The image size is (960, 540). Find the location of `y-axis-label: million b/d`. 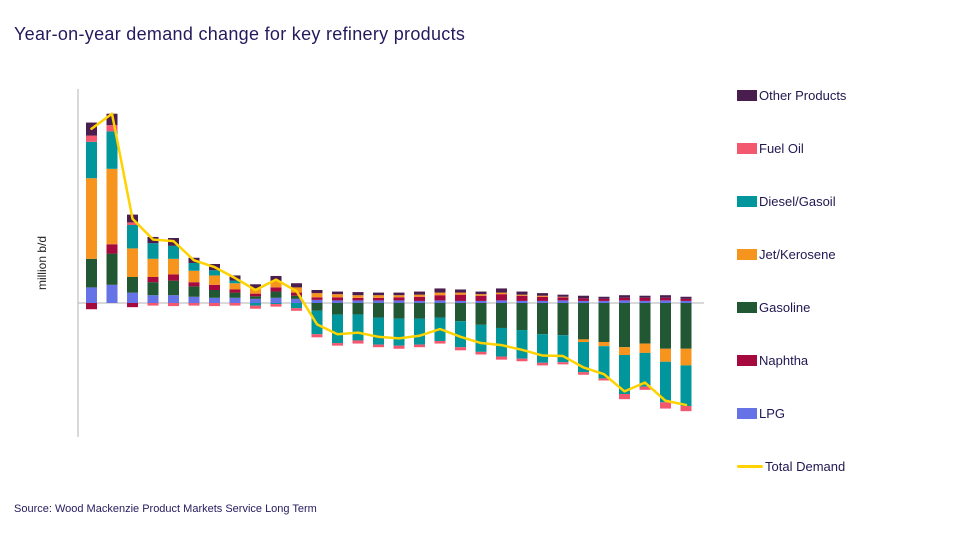

y-axis-label: million b/d is located at coordinates (42, 263).